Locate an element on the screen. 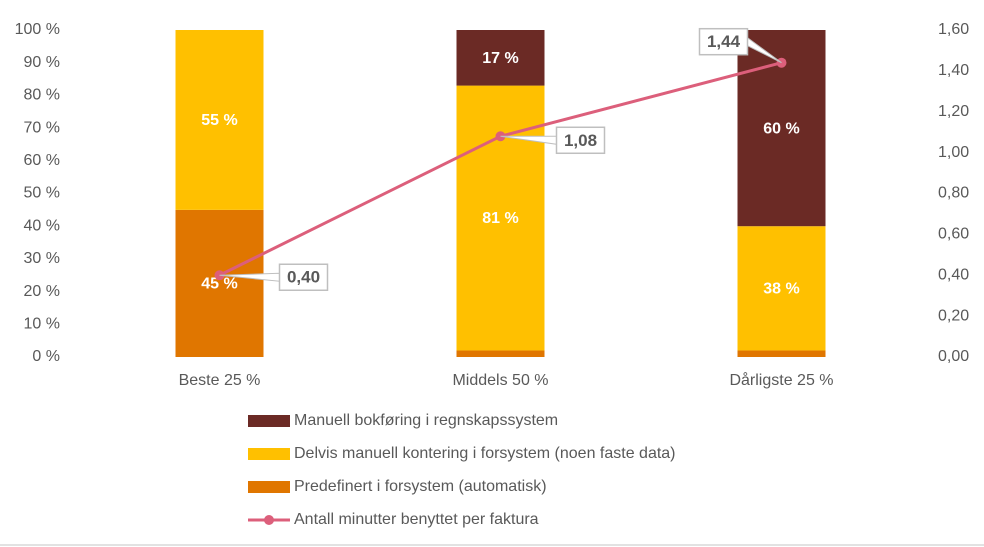 The width and height of the screenshot is (984, 547). y2-tick-label: 0,40 is located at coordinates (953, 274).